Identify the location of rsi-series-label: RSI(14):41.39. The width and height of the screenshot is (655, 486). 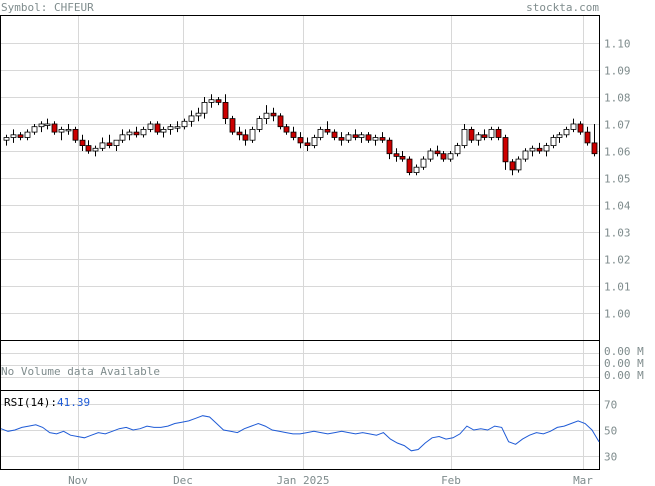
(47, 402).